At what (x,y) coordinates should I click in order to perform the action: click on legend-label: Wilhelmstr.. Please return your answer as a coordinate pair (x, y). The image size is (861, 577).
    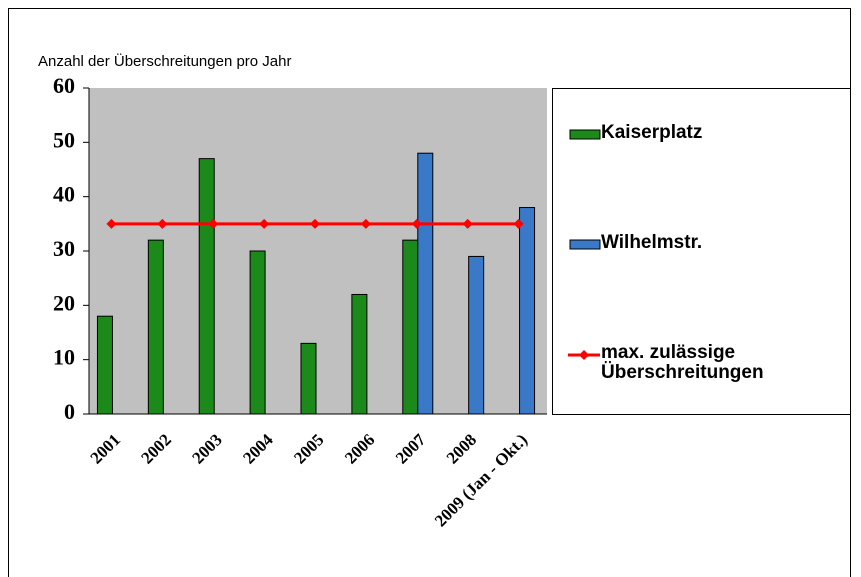
    Looking at the image, I should click on (652, 242).